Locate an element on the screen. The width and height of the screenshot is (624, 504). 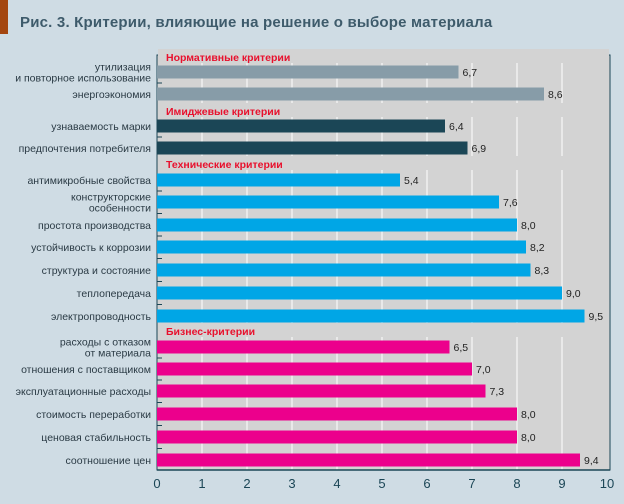
accent-tab is located at coordinates (4, 17).